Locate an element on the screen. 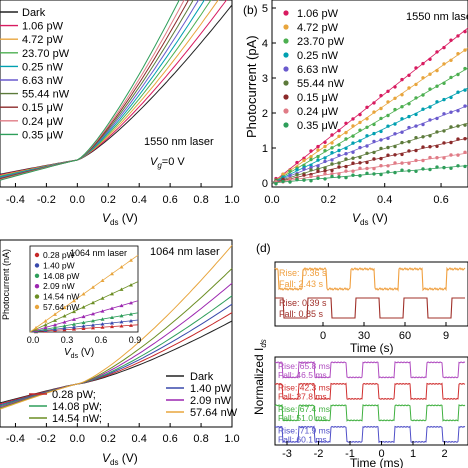 The image size is (468, 468). panel-a-xlabel-sub: ds is located at coordinates (114, 222).